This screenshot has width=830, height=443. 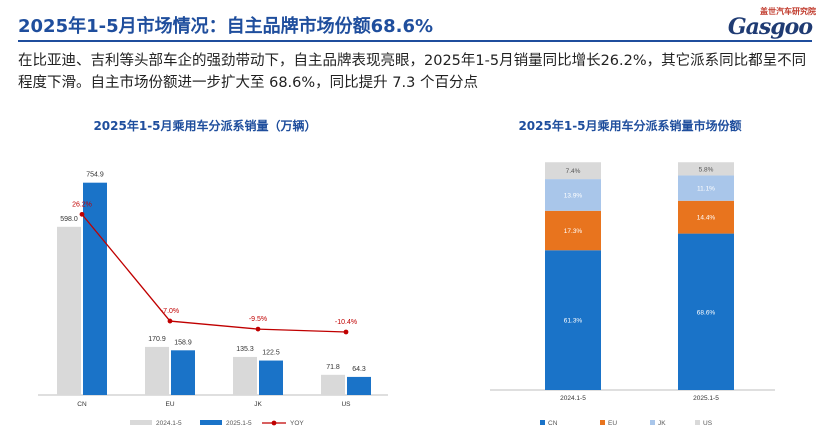 What do you see at coordinates (346, 322) in the screenshot?
I see `yoy-label-US: -10.4%` at bounding box center [346, 322].